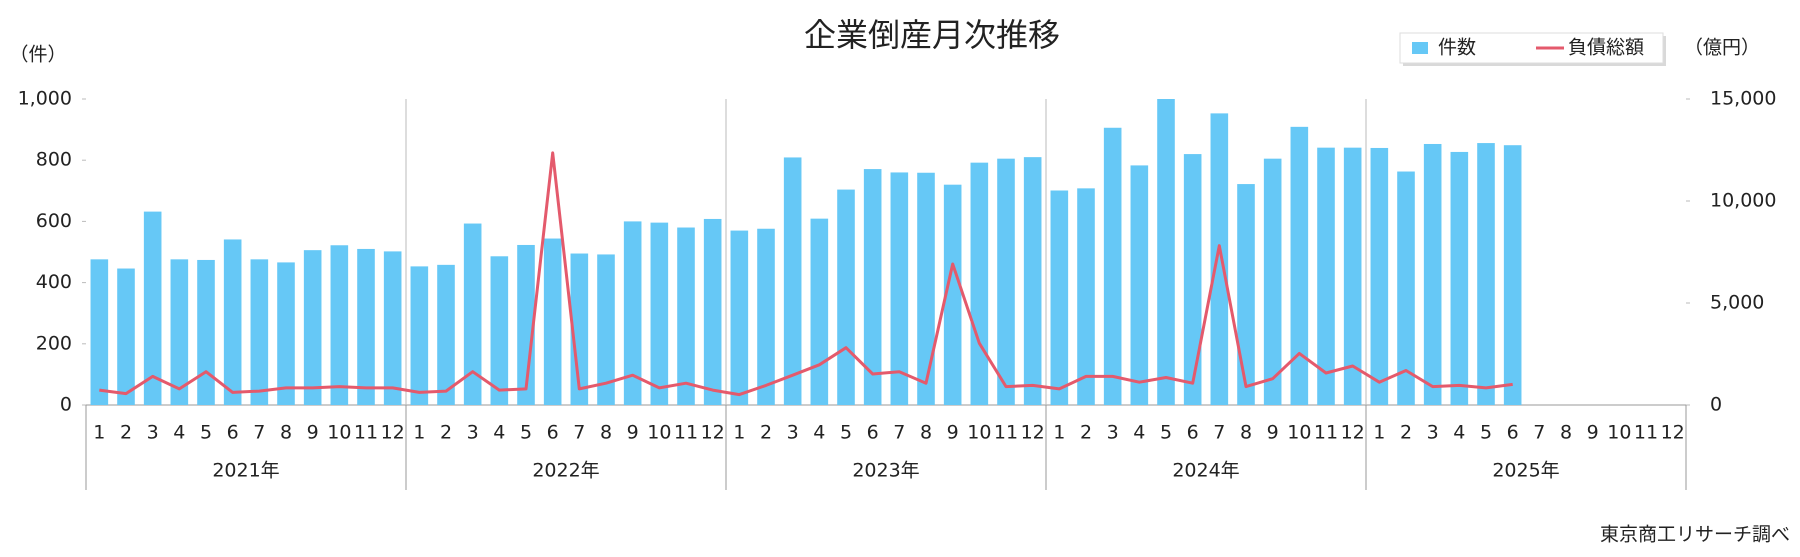 Image resolution: width=1800 pixels, height=557 pixels. I want to click on y-tick-label: 400, so click(54, 282).